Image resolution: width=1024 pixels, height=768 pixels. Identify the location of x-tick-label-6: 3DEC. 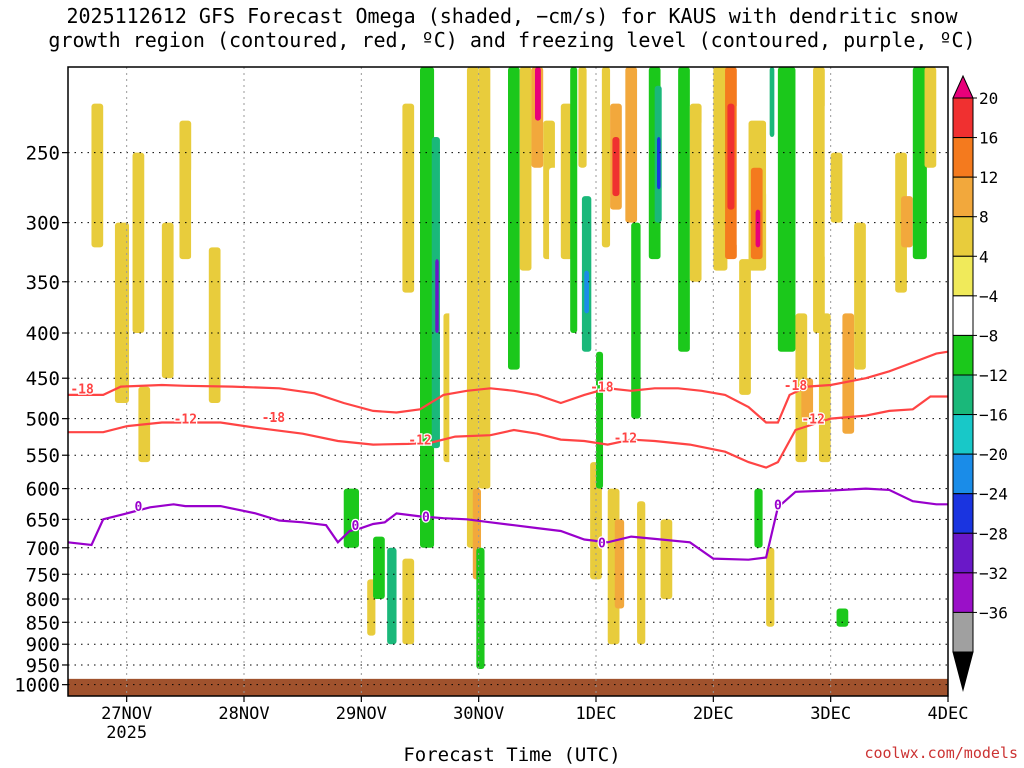
(830, 714).